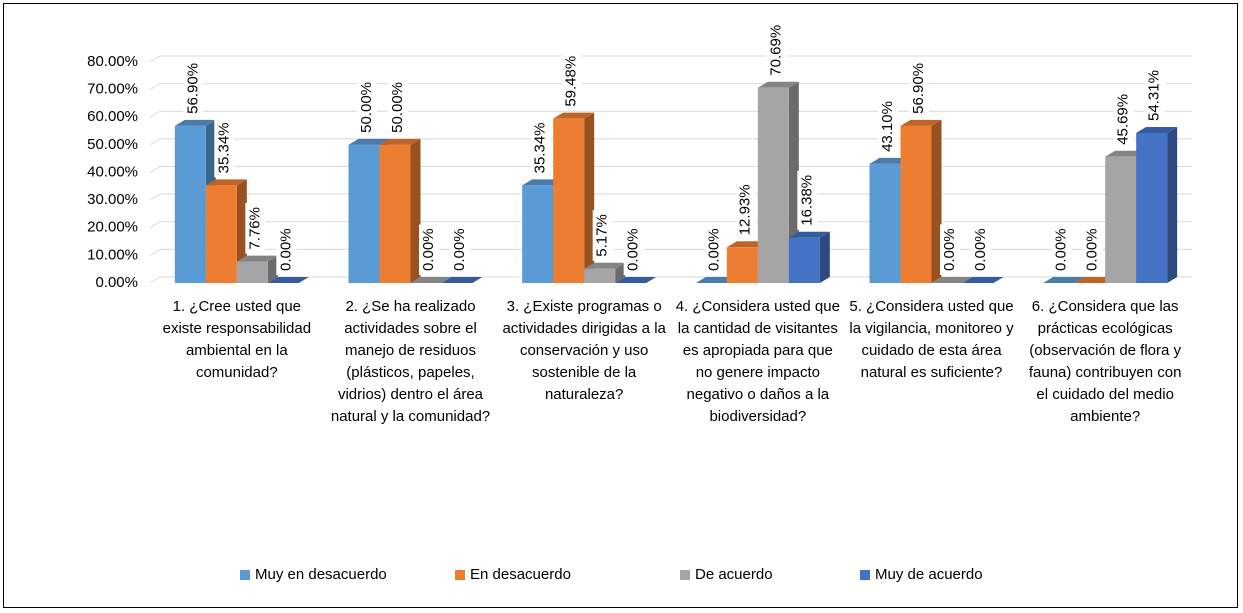 This screenshot has width=1243, height=613. Describe the element at coordinates (929, 574) in the screenshot. I see `legend-label: Muy de acuerdo` at that location.